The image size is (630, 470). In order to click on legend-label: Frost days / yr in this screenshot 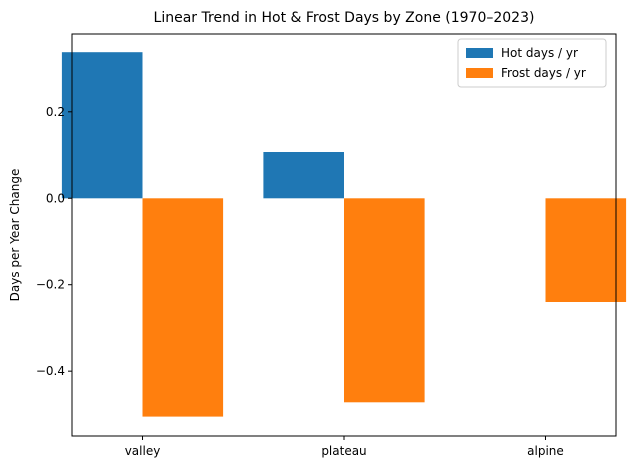, I will do `click(543, 73)`.